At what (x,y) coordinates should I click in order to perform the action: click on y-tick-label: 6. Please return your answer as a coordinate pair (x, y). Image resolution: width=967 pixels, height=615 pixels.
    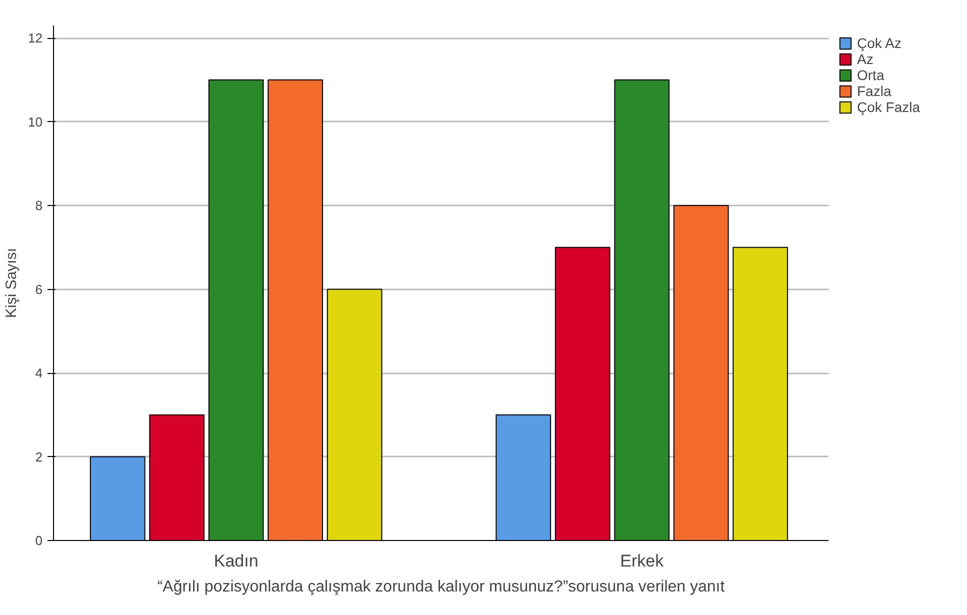
    Looking at the image, I should click on (39, 289).